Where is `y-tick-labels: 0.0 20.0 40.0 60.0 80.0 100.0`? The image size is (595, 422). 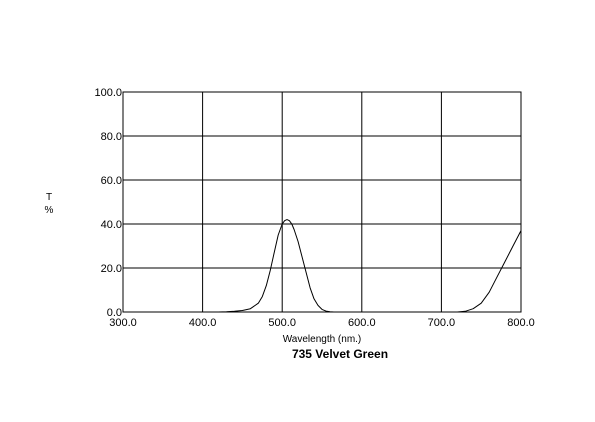 y-tick-labels: 0.0 20.0 40.0 60.0 80.0 100.0 is located at coordinates (108, 203).